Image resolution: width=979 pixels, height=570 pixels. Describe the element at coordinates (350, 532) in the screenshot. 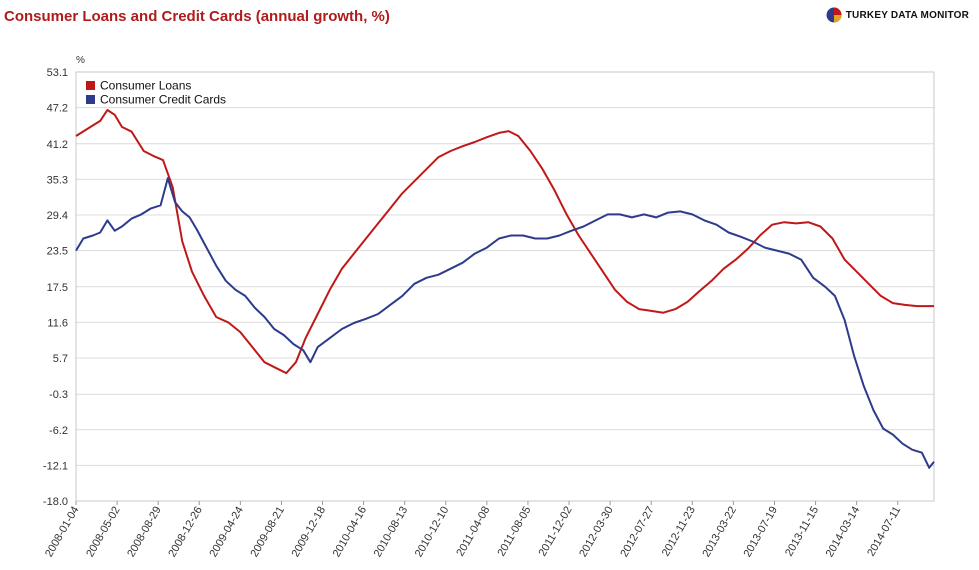

I see `x-tick-label: 2010-04-16` at that location.